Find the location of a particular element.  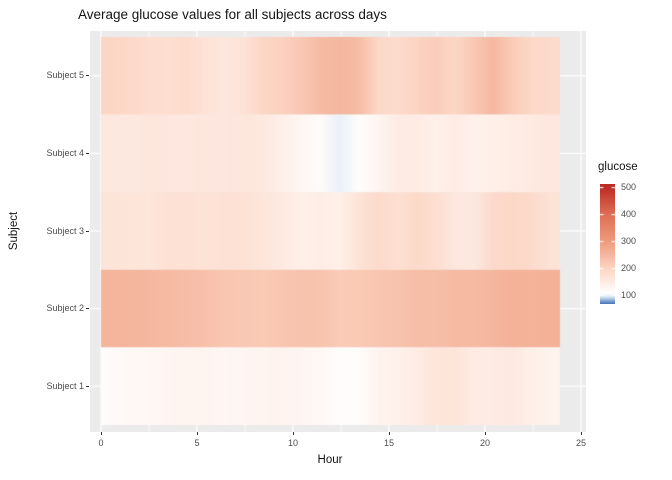

y-tick-label: Subject 4 is located at coordinates (65, 152).